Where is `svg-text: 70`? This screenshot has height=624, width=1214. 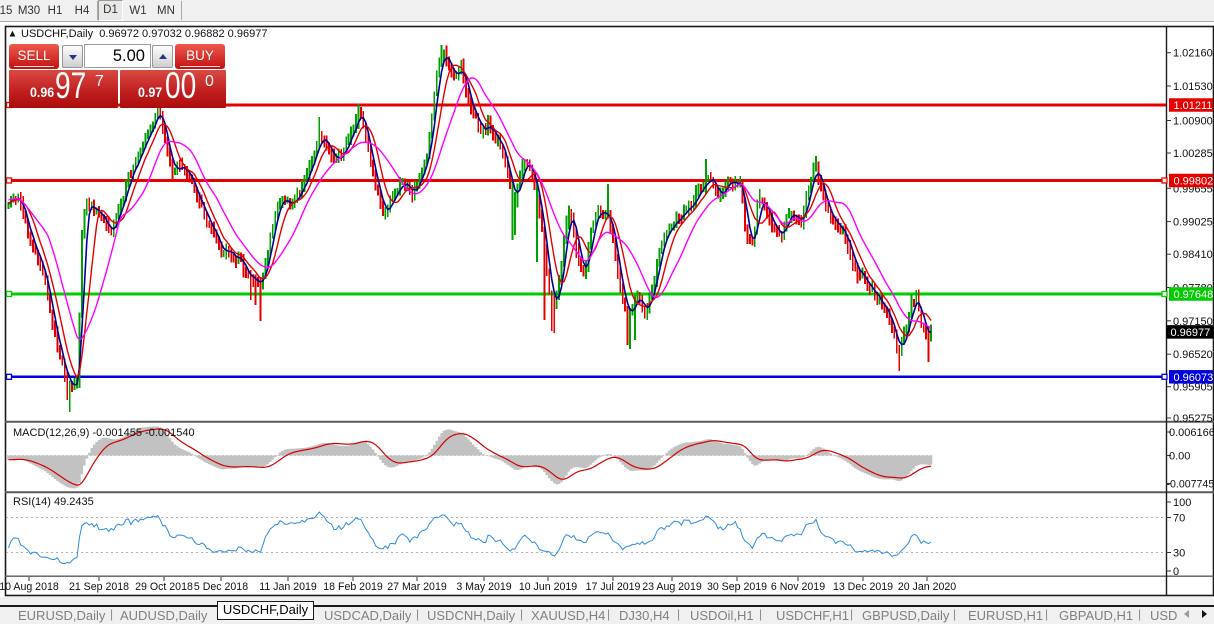
svg-text: 70 is located at coordinates (1179, 519).